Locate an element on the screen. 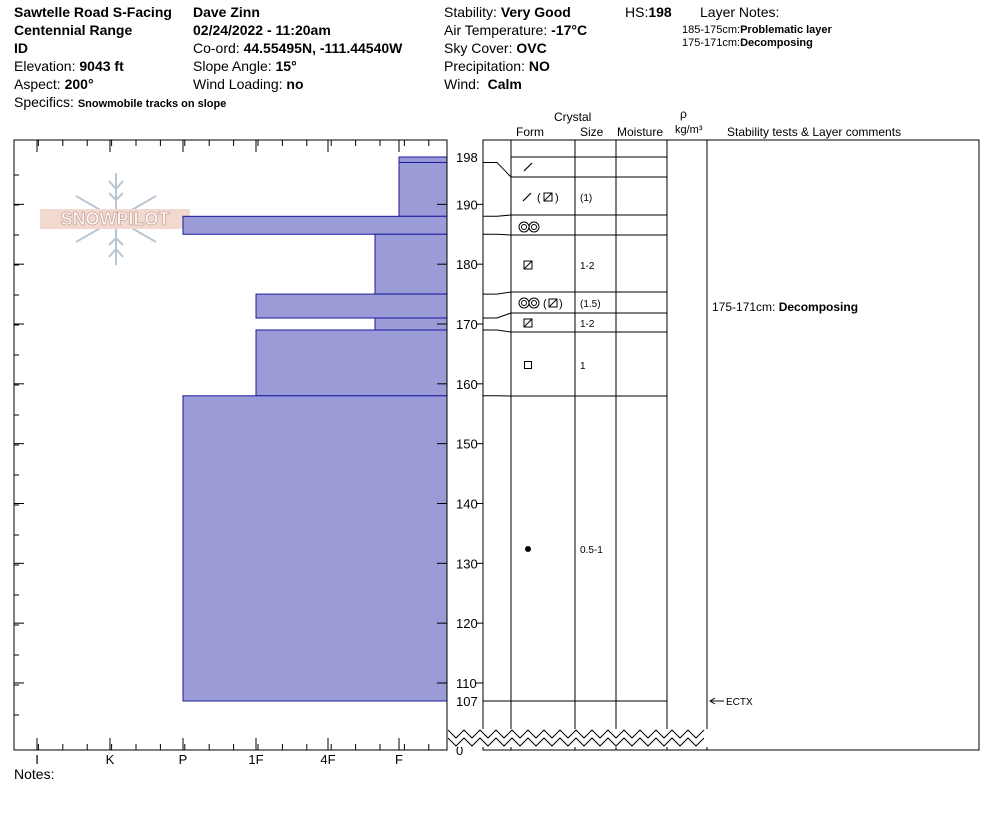 This screenshot has height=840, width=994. comment-text: Decomposing is located at coordinates (818, 307).